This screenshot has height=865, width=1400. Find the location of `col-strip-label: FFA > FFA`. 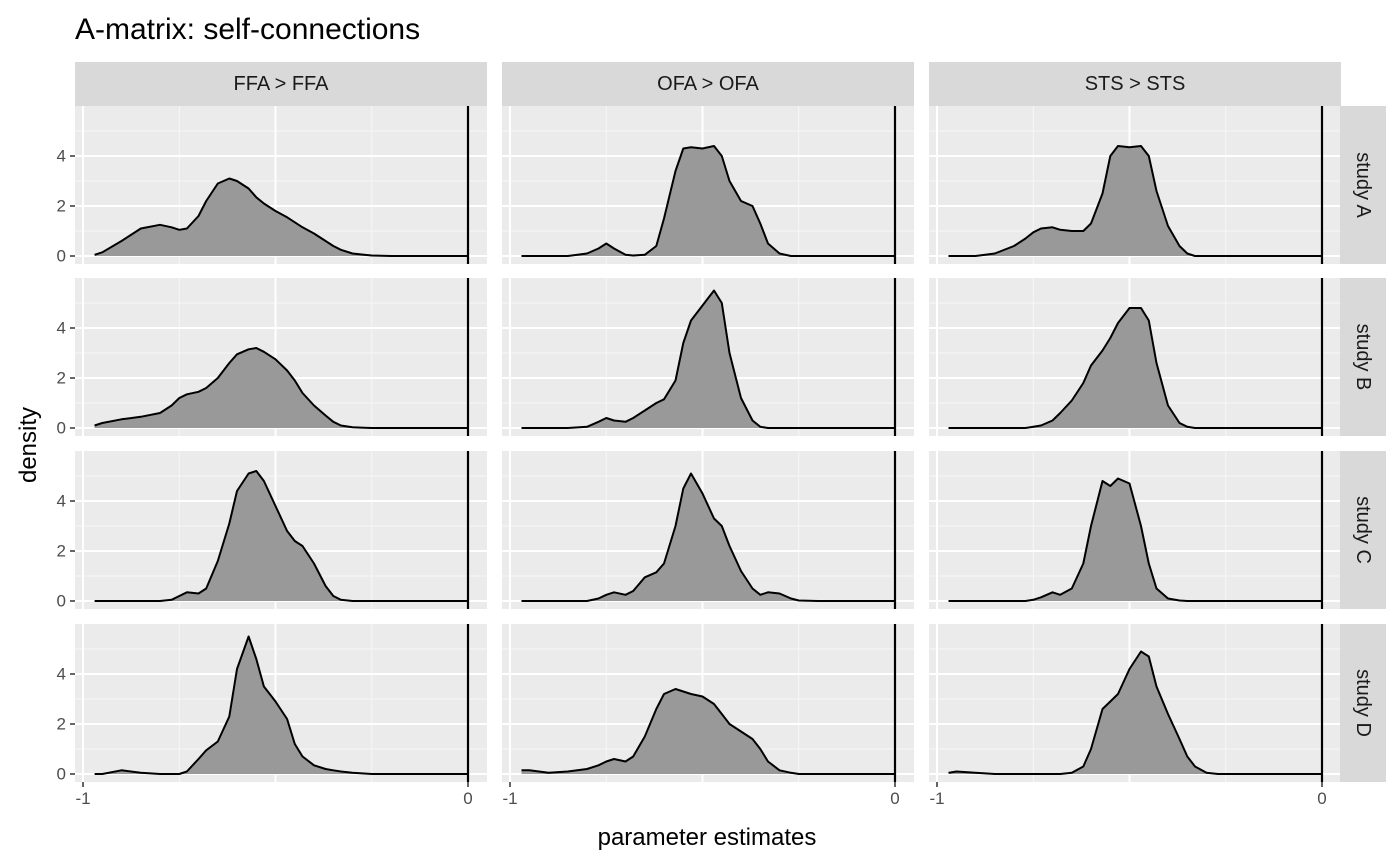

col-strip-label: FFA > FFA is located at coordinates (281, 84).